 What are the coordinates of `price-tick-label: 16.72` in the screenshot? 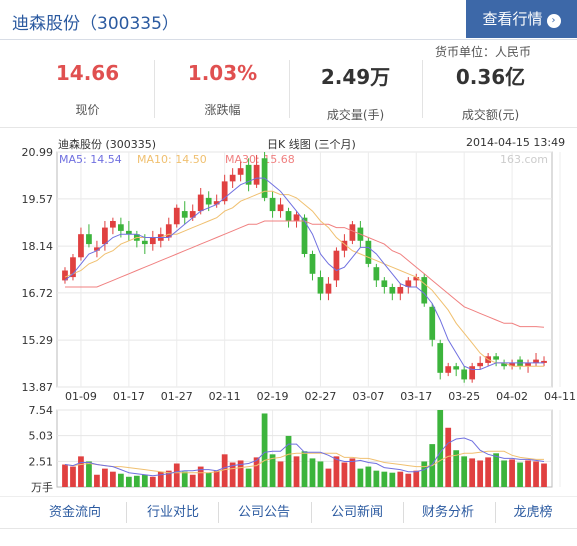 It's located at (38, 293).